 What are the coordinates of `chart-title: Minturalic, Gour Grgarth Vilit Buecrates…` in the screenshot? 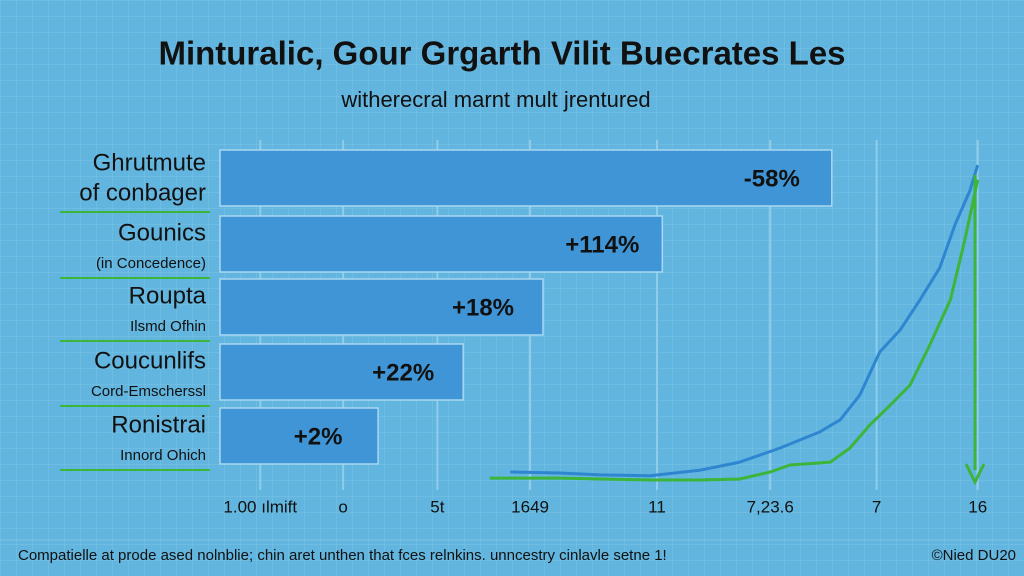 It's located at (501, 53).